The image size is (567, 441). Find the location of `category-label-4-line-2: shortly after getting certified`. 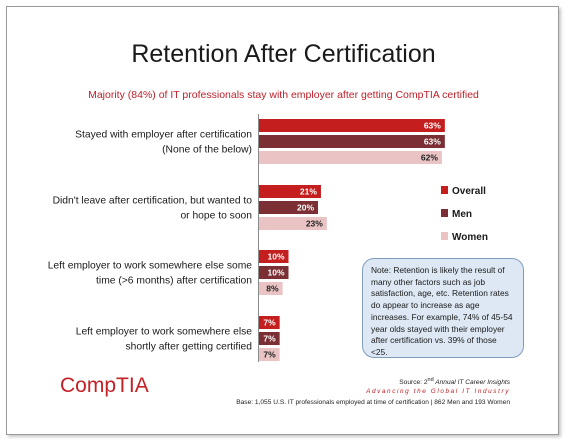

category-label-4-line-2: shortly after getting certified is located at coordinates (189, 347).